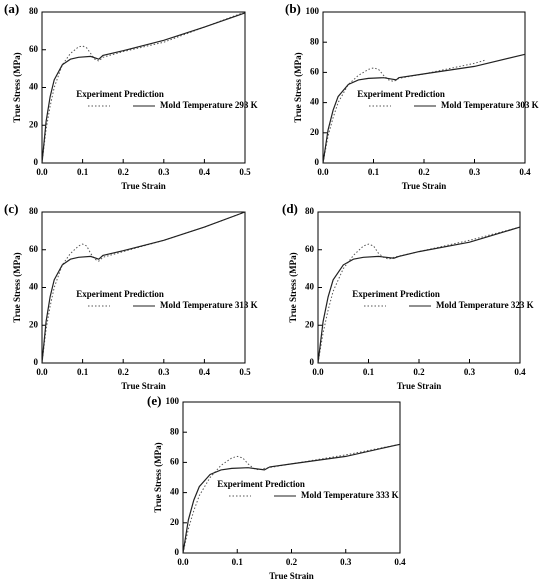 This screenshot has width=550, height=586. I want to click on panel-label: (b), so click(293, 8).